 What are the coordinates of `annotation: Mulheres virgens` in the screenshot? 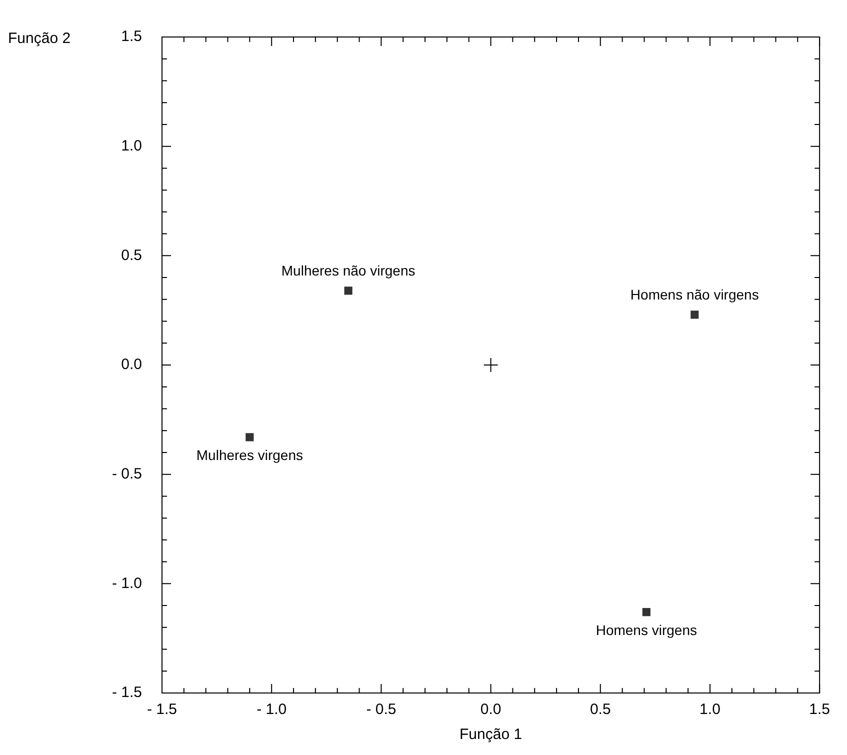 It's located at (249, 455).